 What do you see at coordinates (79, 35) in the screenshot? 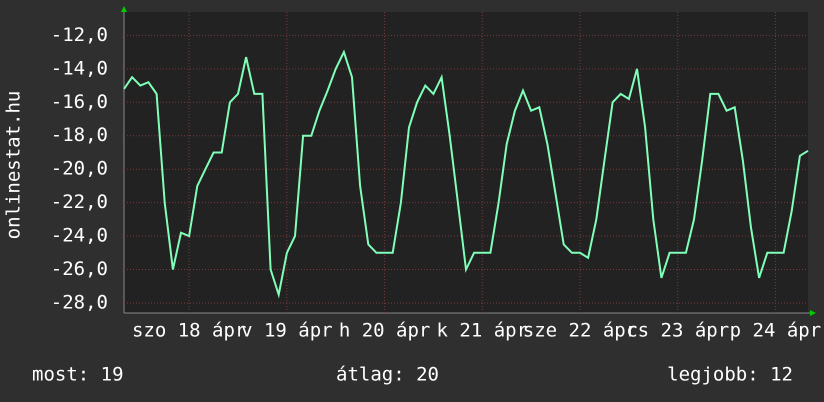
I see `y-tick-label: -12,0` at bounding box center [79, 35].